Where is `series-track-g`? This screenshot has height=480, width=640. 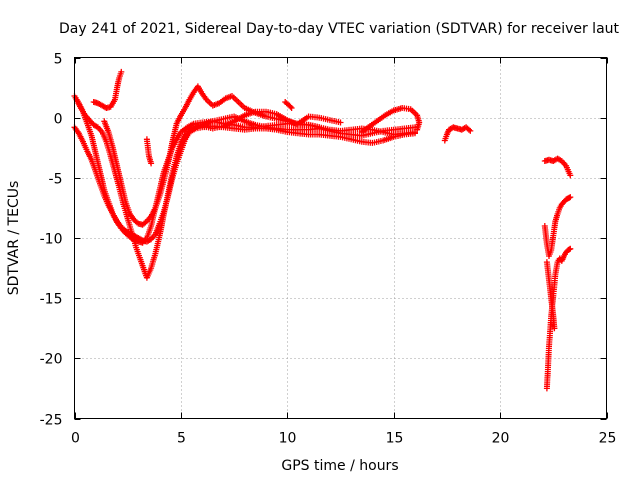 series-track-g is located at coordinates (261, 120).